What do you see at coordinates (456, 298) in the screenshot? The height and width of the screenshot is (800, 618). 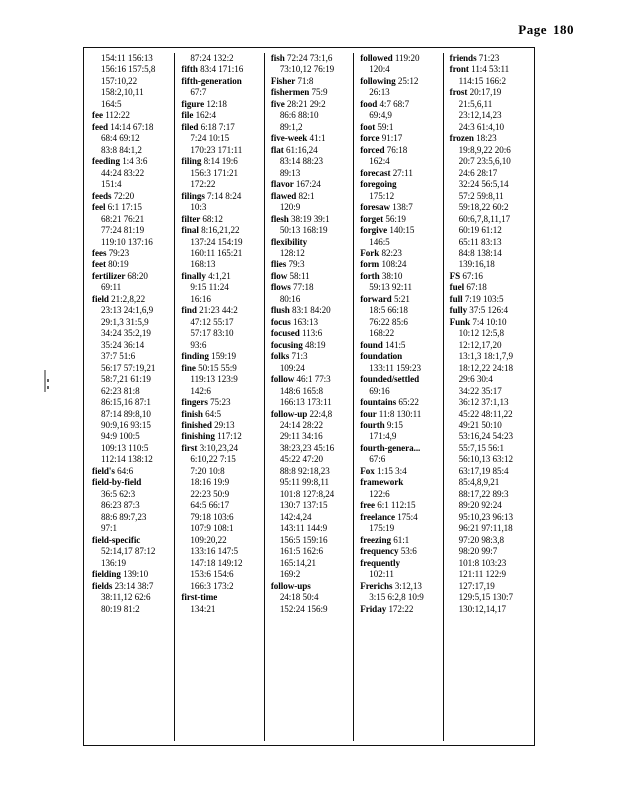 I see `index-term: full` at bounding box center [456, 298].